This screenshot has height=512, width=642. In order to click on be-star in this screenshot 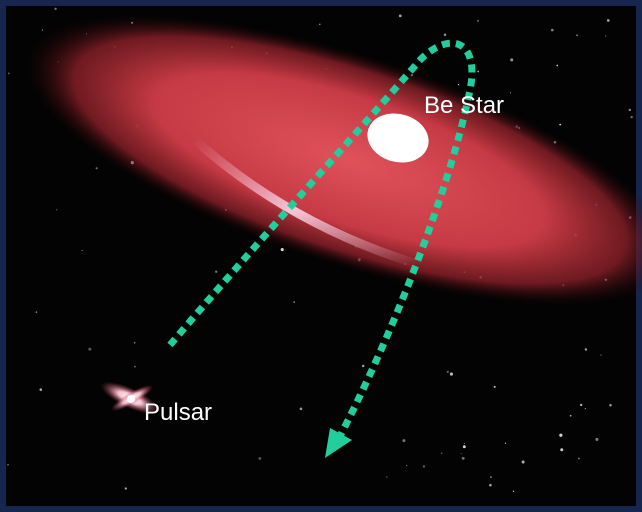, I will do `click(398, 138)`.